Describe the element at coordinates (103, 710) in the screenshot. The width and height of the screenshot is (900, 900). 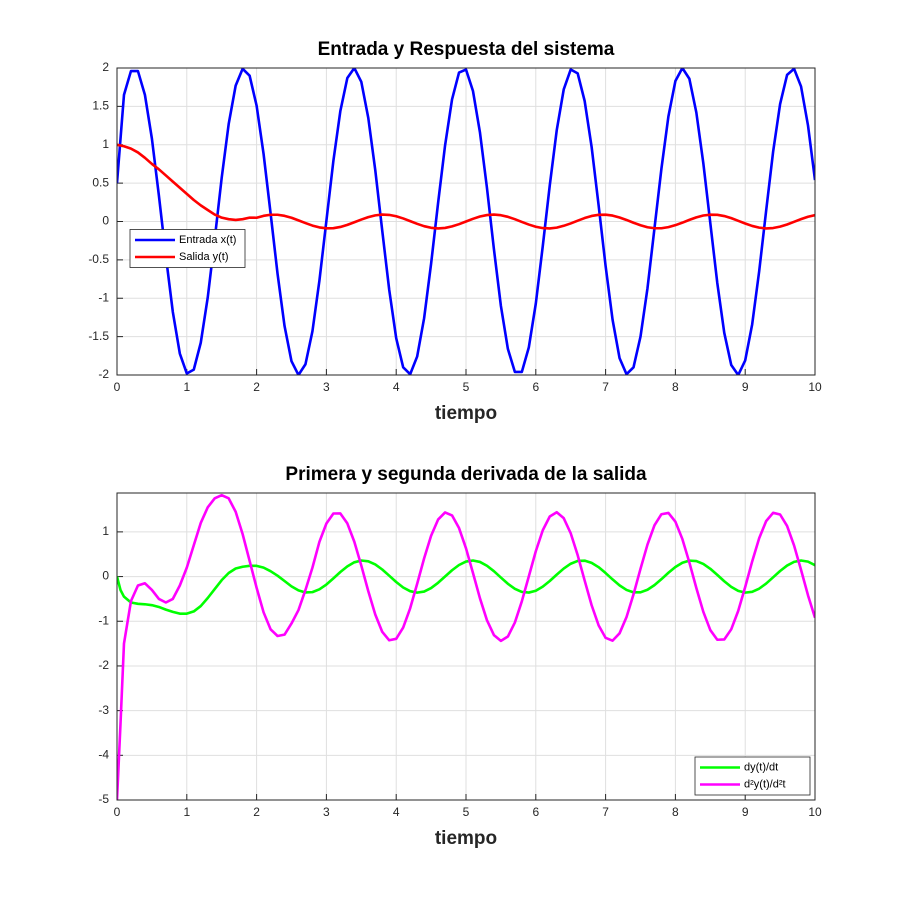
I see `y-tick-label: -3` at that location.